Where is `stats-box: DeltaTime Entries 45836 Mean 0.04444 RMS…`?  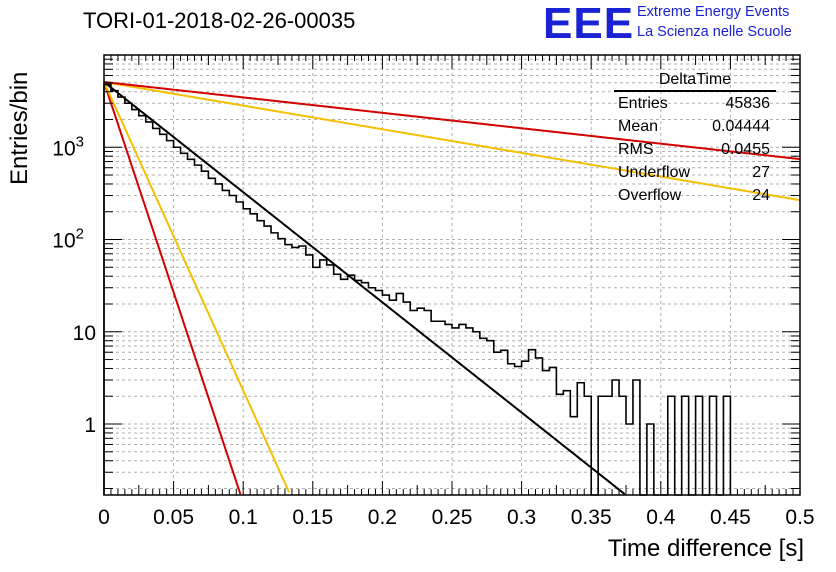 stats-box: DeltaTime Entries 45836 Mean 0.04444 RMS… is located at coordinates (695, 138).